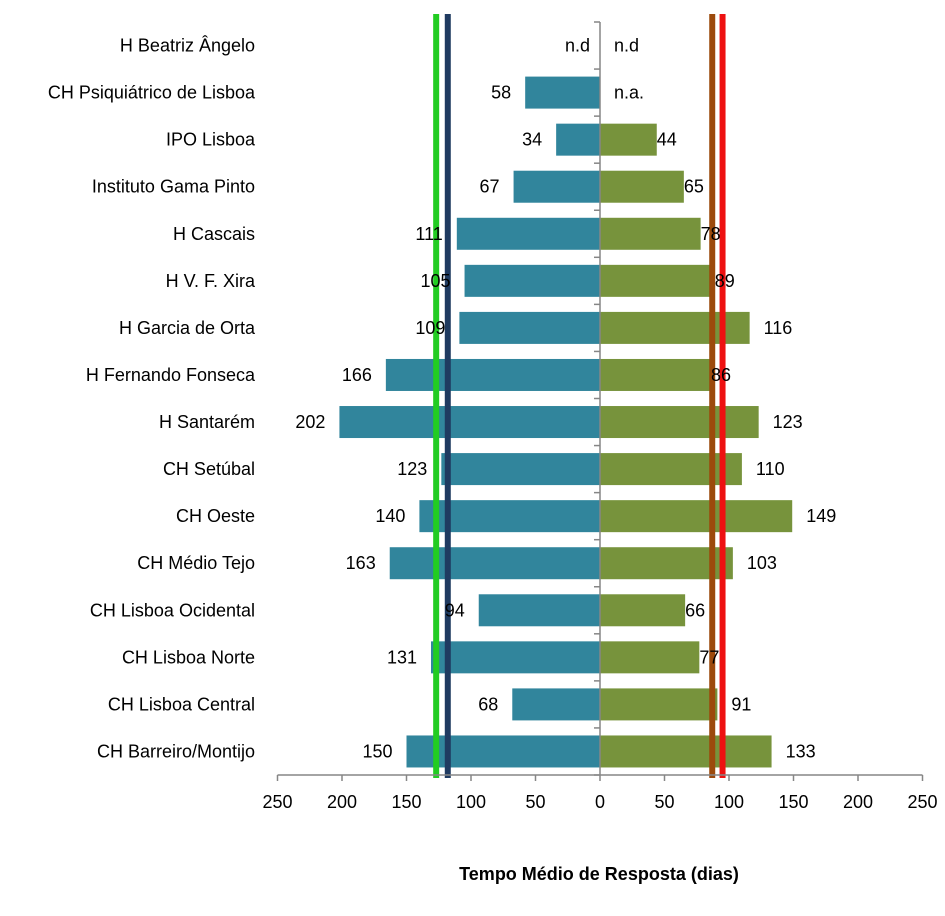 This screenshot has height=916, width=945. I want to click on x-tick-label: 0, so click(600, 802).